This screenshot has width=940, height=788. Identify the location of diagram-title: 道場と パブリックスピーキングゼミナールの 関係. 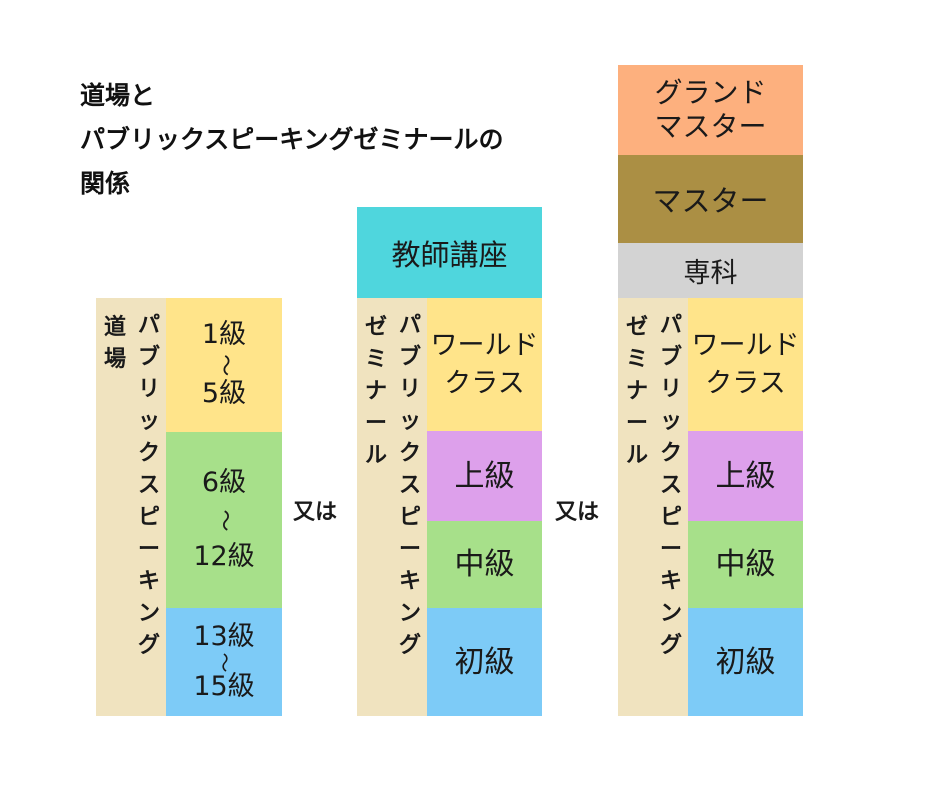
(360, 140).